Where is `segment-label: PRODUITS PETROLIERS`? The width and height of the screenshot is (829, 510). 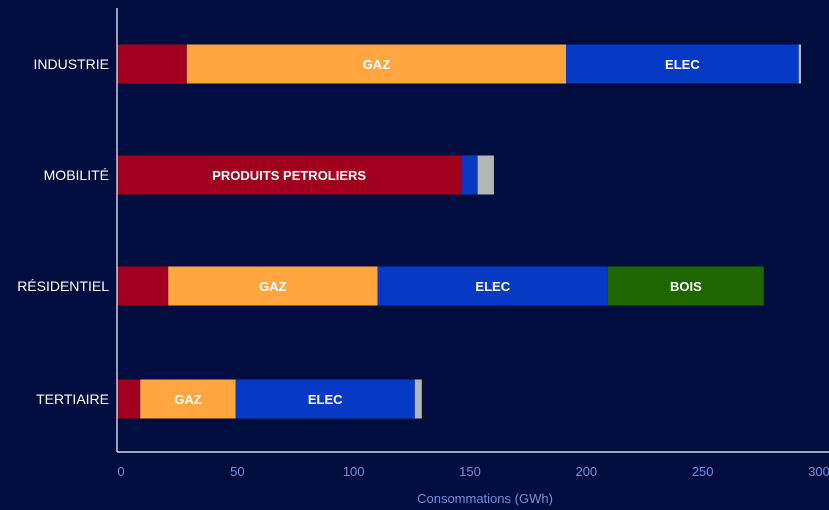 segment-label: PRODUITS PETROLIERS is located at coordinates (289, 175).